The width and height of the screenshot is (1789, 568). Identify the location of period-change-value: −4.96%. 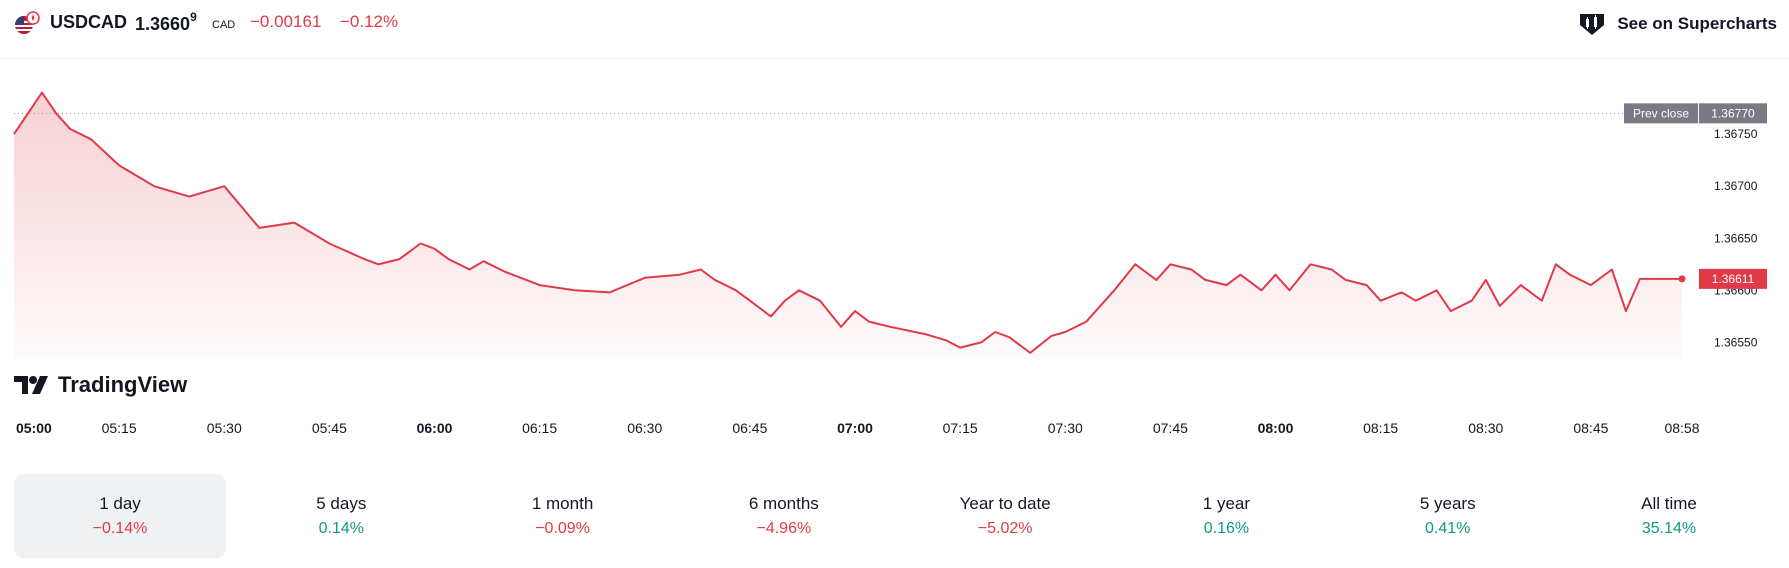
(784, 528).